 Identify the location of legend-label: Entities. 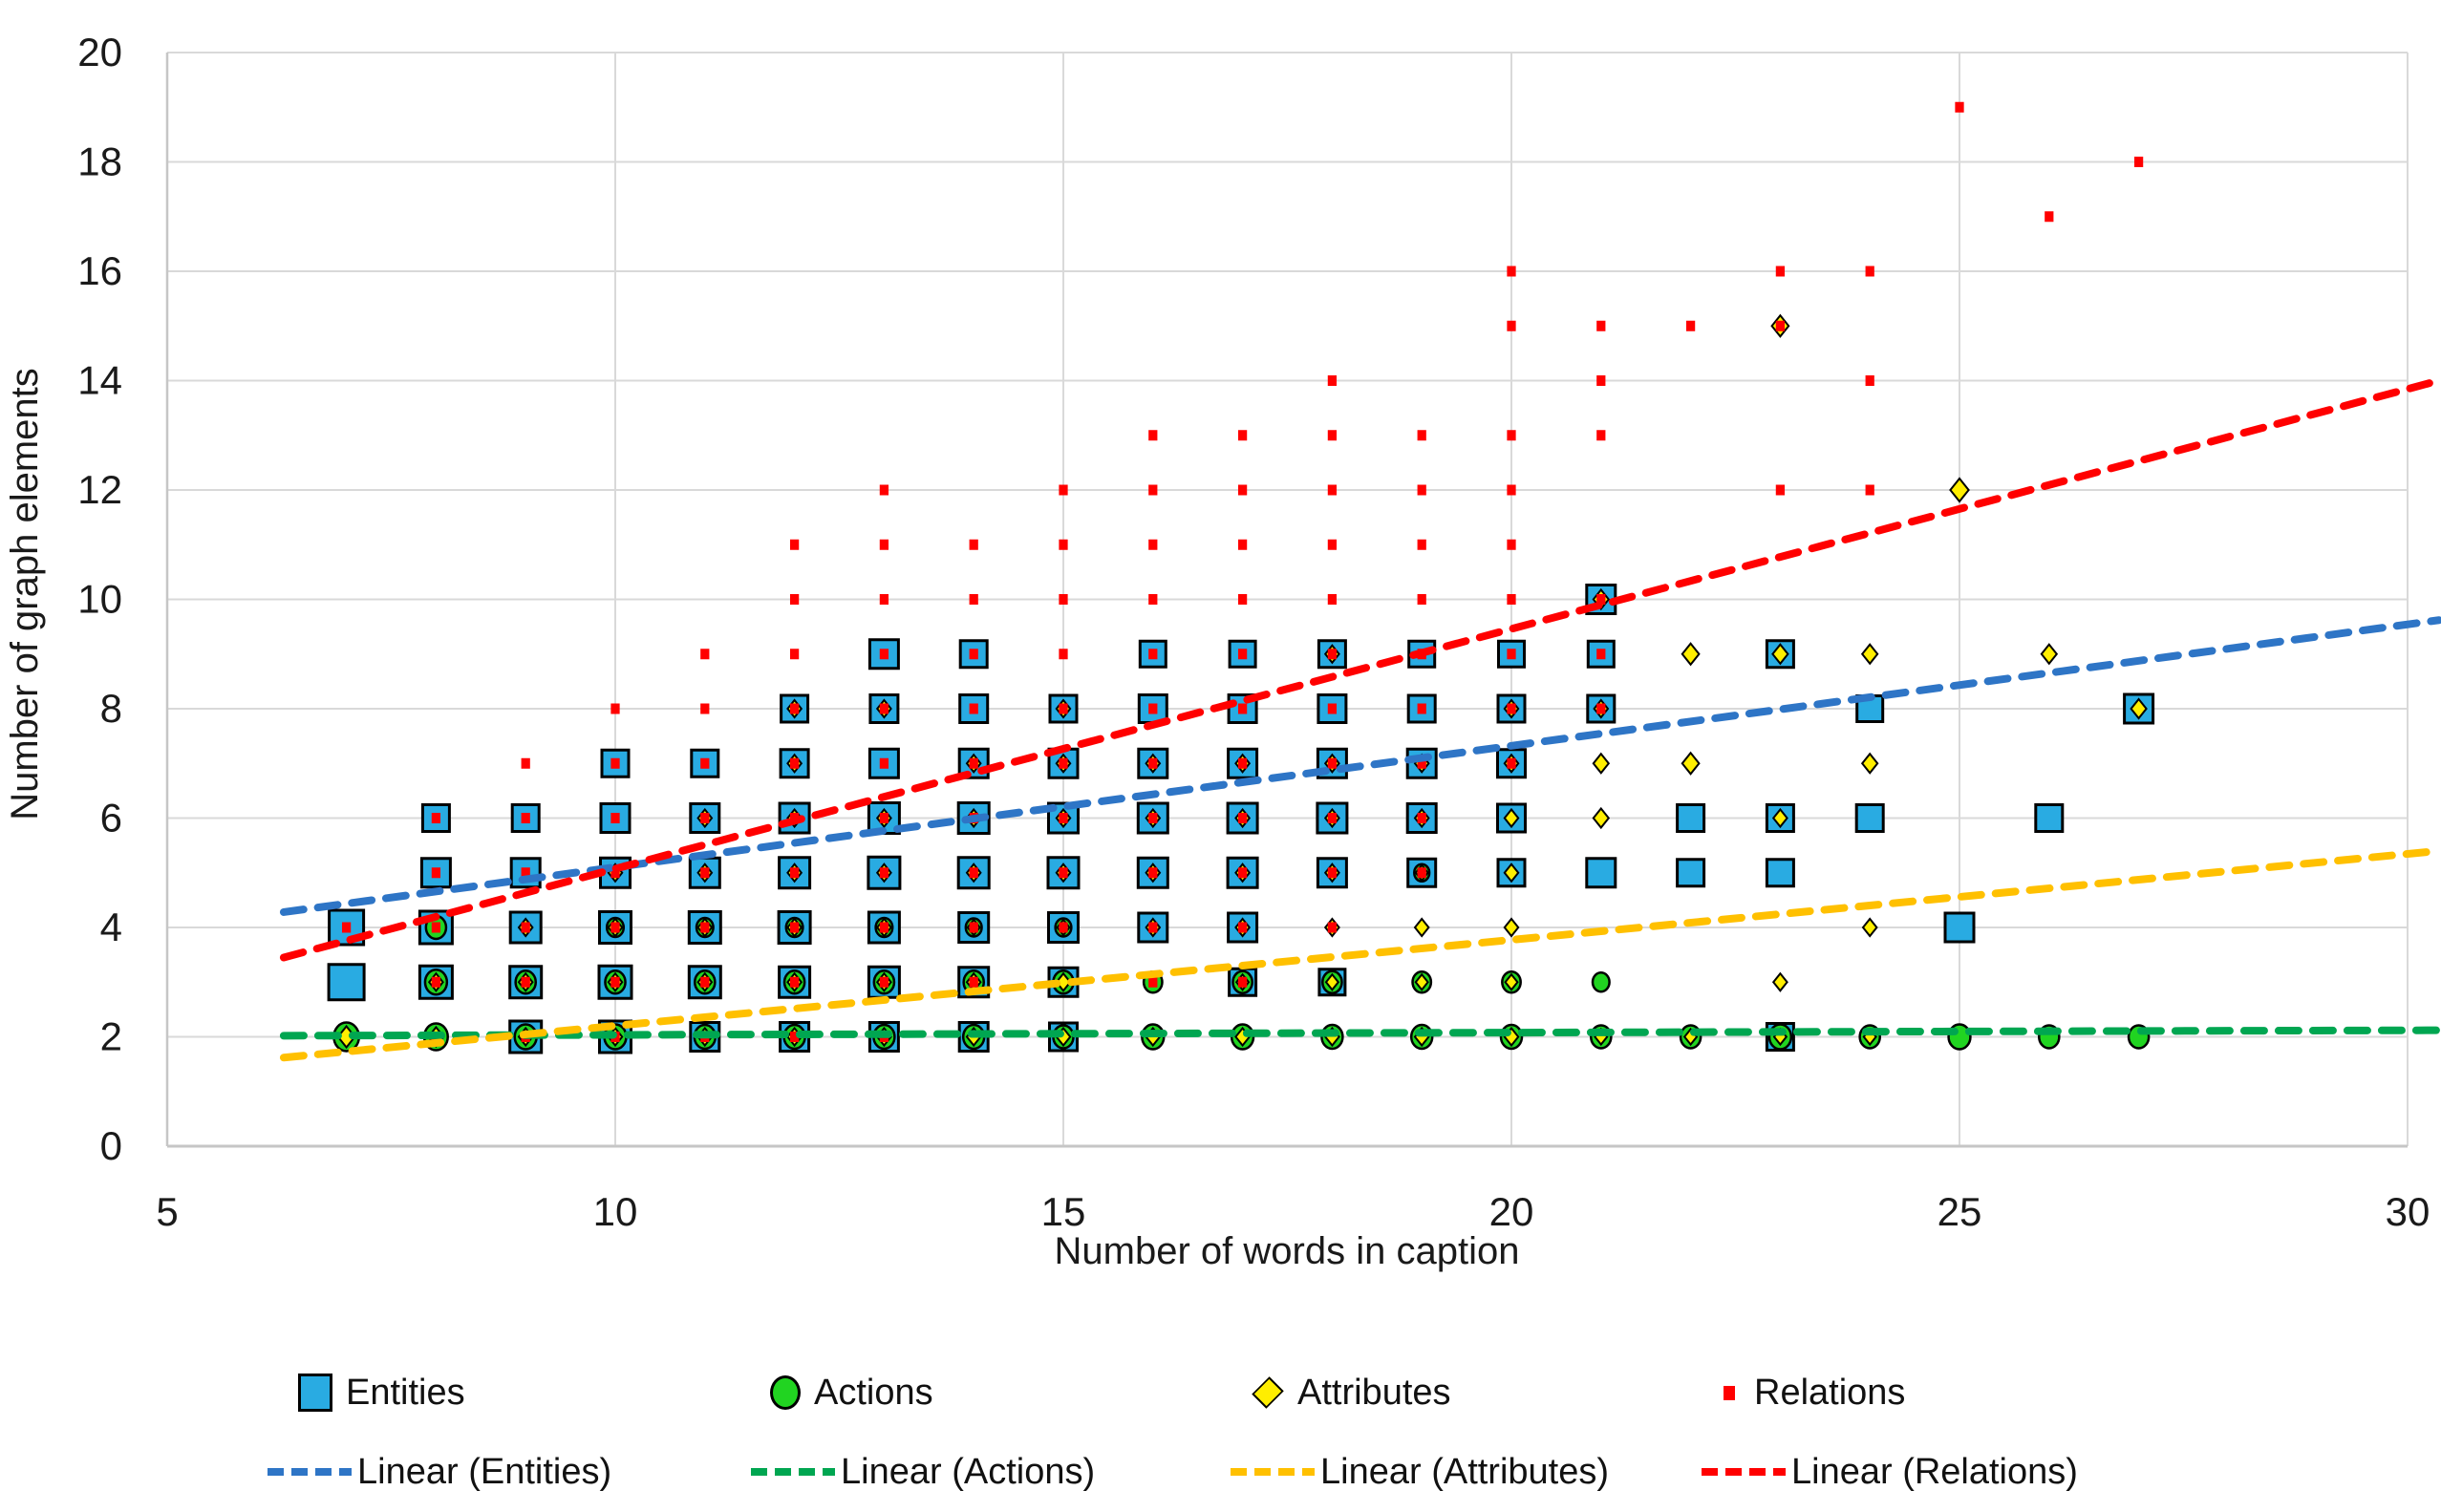
(405, 1392).